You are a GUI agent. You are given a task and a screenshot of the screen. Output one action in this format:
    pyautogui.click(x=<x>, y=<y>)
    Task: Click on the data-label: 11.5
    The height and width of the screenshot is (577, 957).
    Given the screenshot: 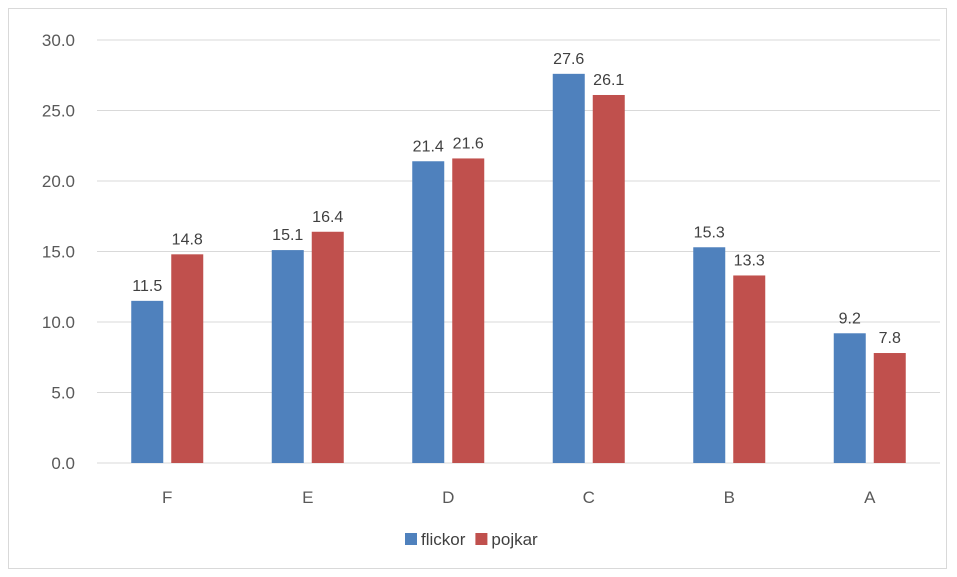 What is the action you would take?
    pyautogui.click(x=147, y=286)
    